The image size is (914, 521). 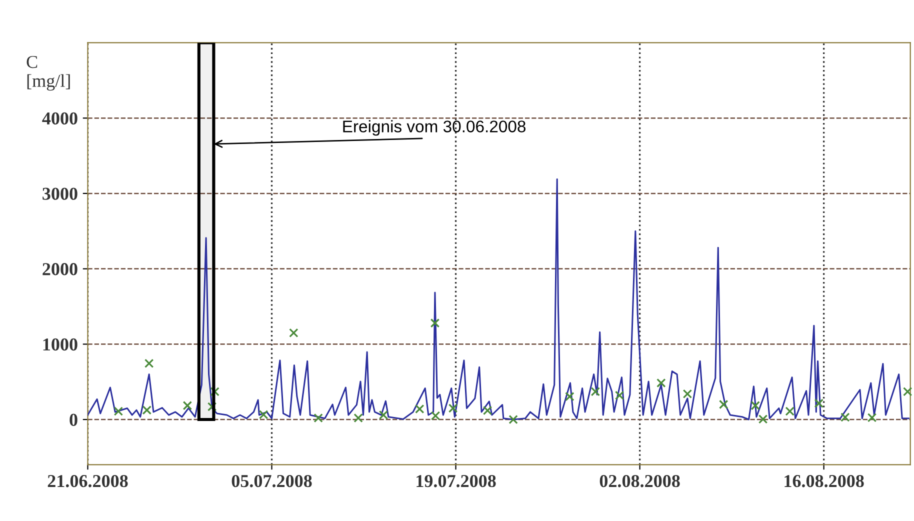 I want to click on band-label: Ereignis vom 30.06.2008, so click(x=434, y=128).